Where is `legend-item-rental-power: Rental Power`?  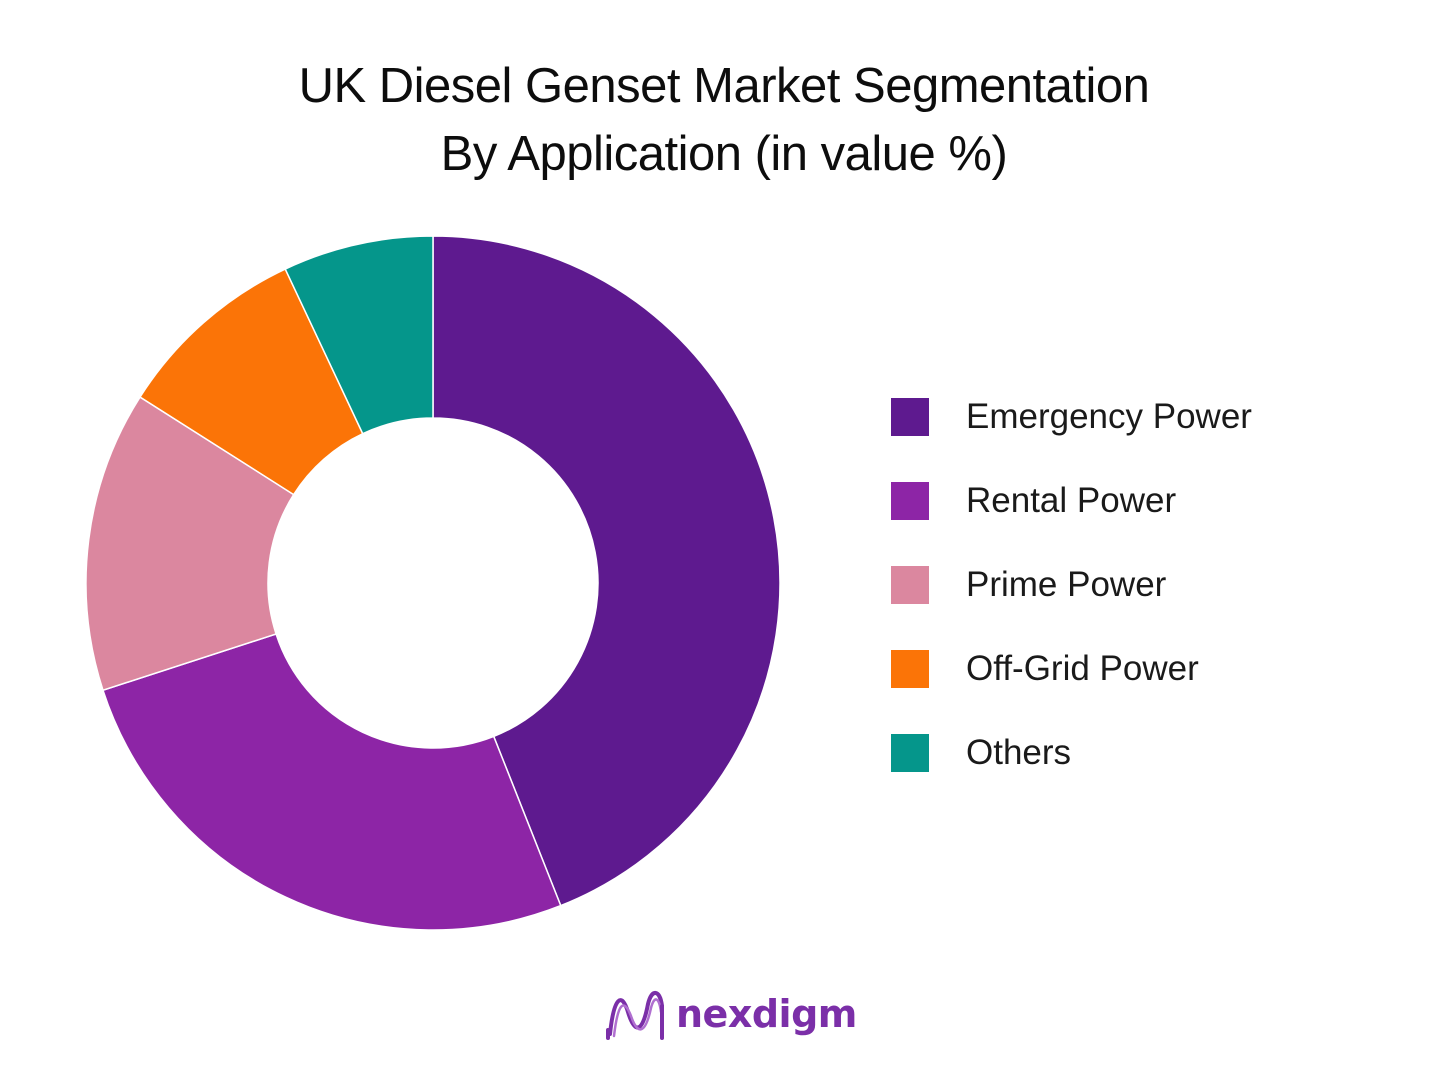 legend-item-rental-power: Rental Power is located at coordinates (1071, 524).